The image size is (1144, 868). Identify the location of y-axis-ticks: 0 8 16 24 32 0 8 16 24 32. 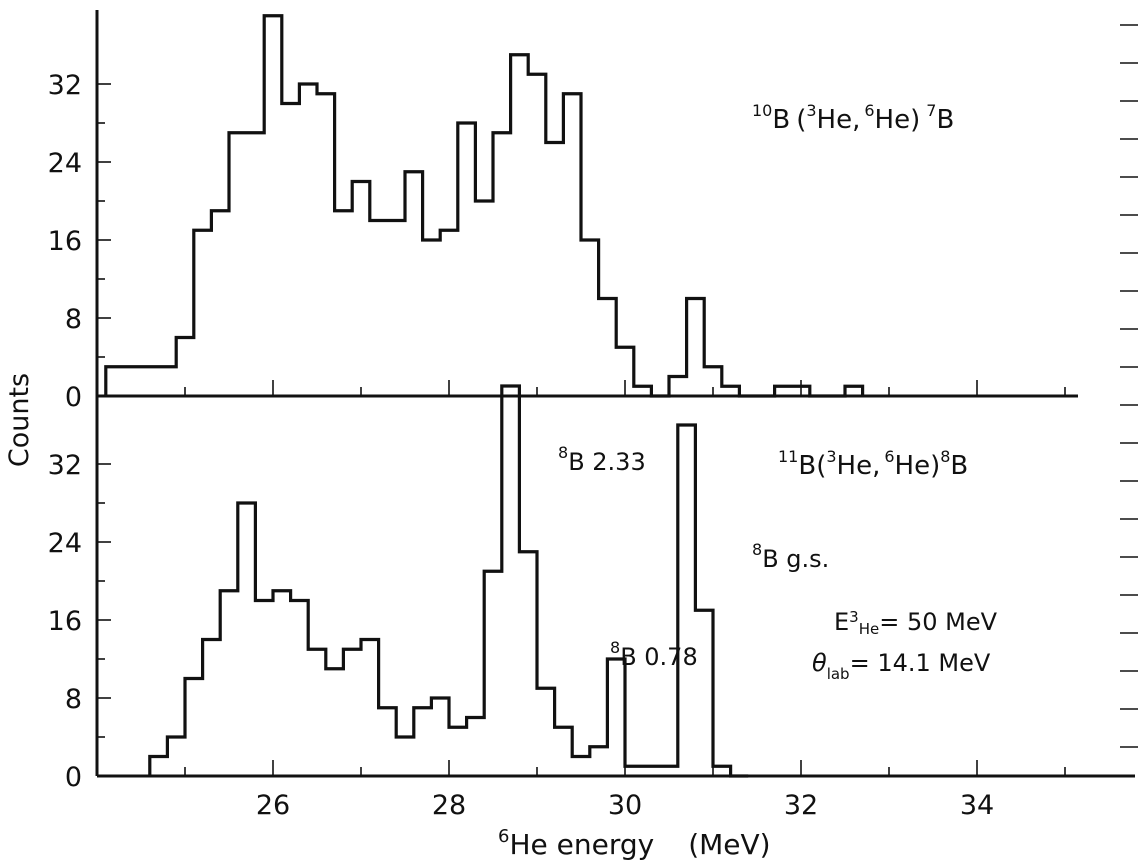
(79, 431).